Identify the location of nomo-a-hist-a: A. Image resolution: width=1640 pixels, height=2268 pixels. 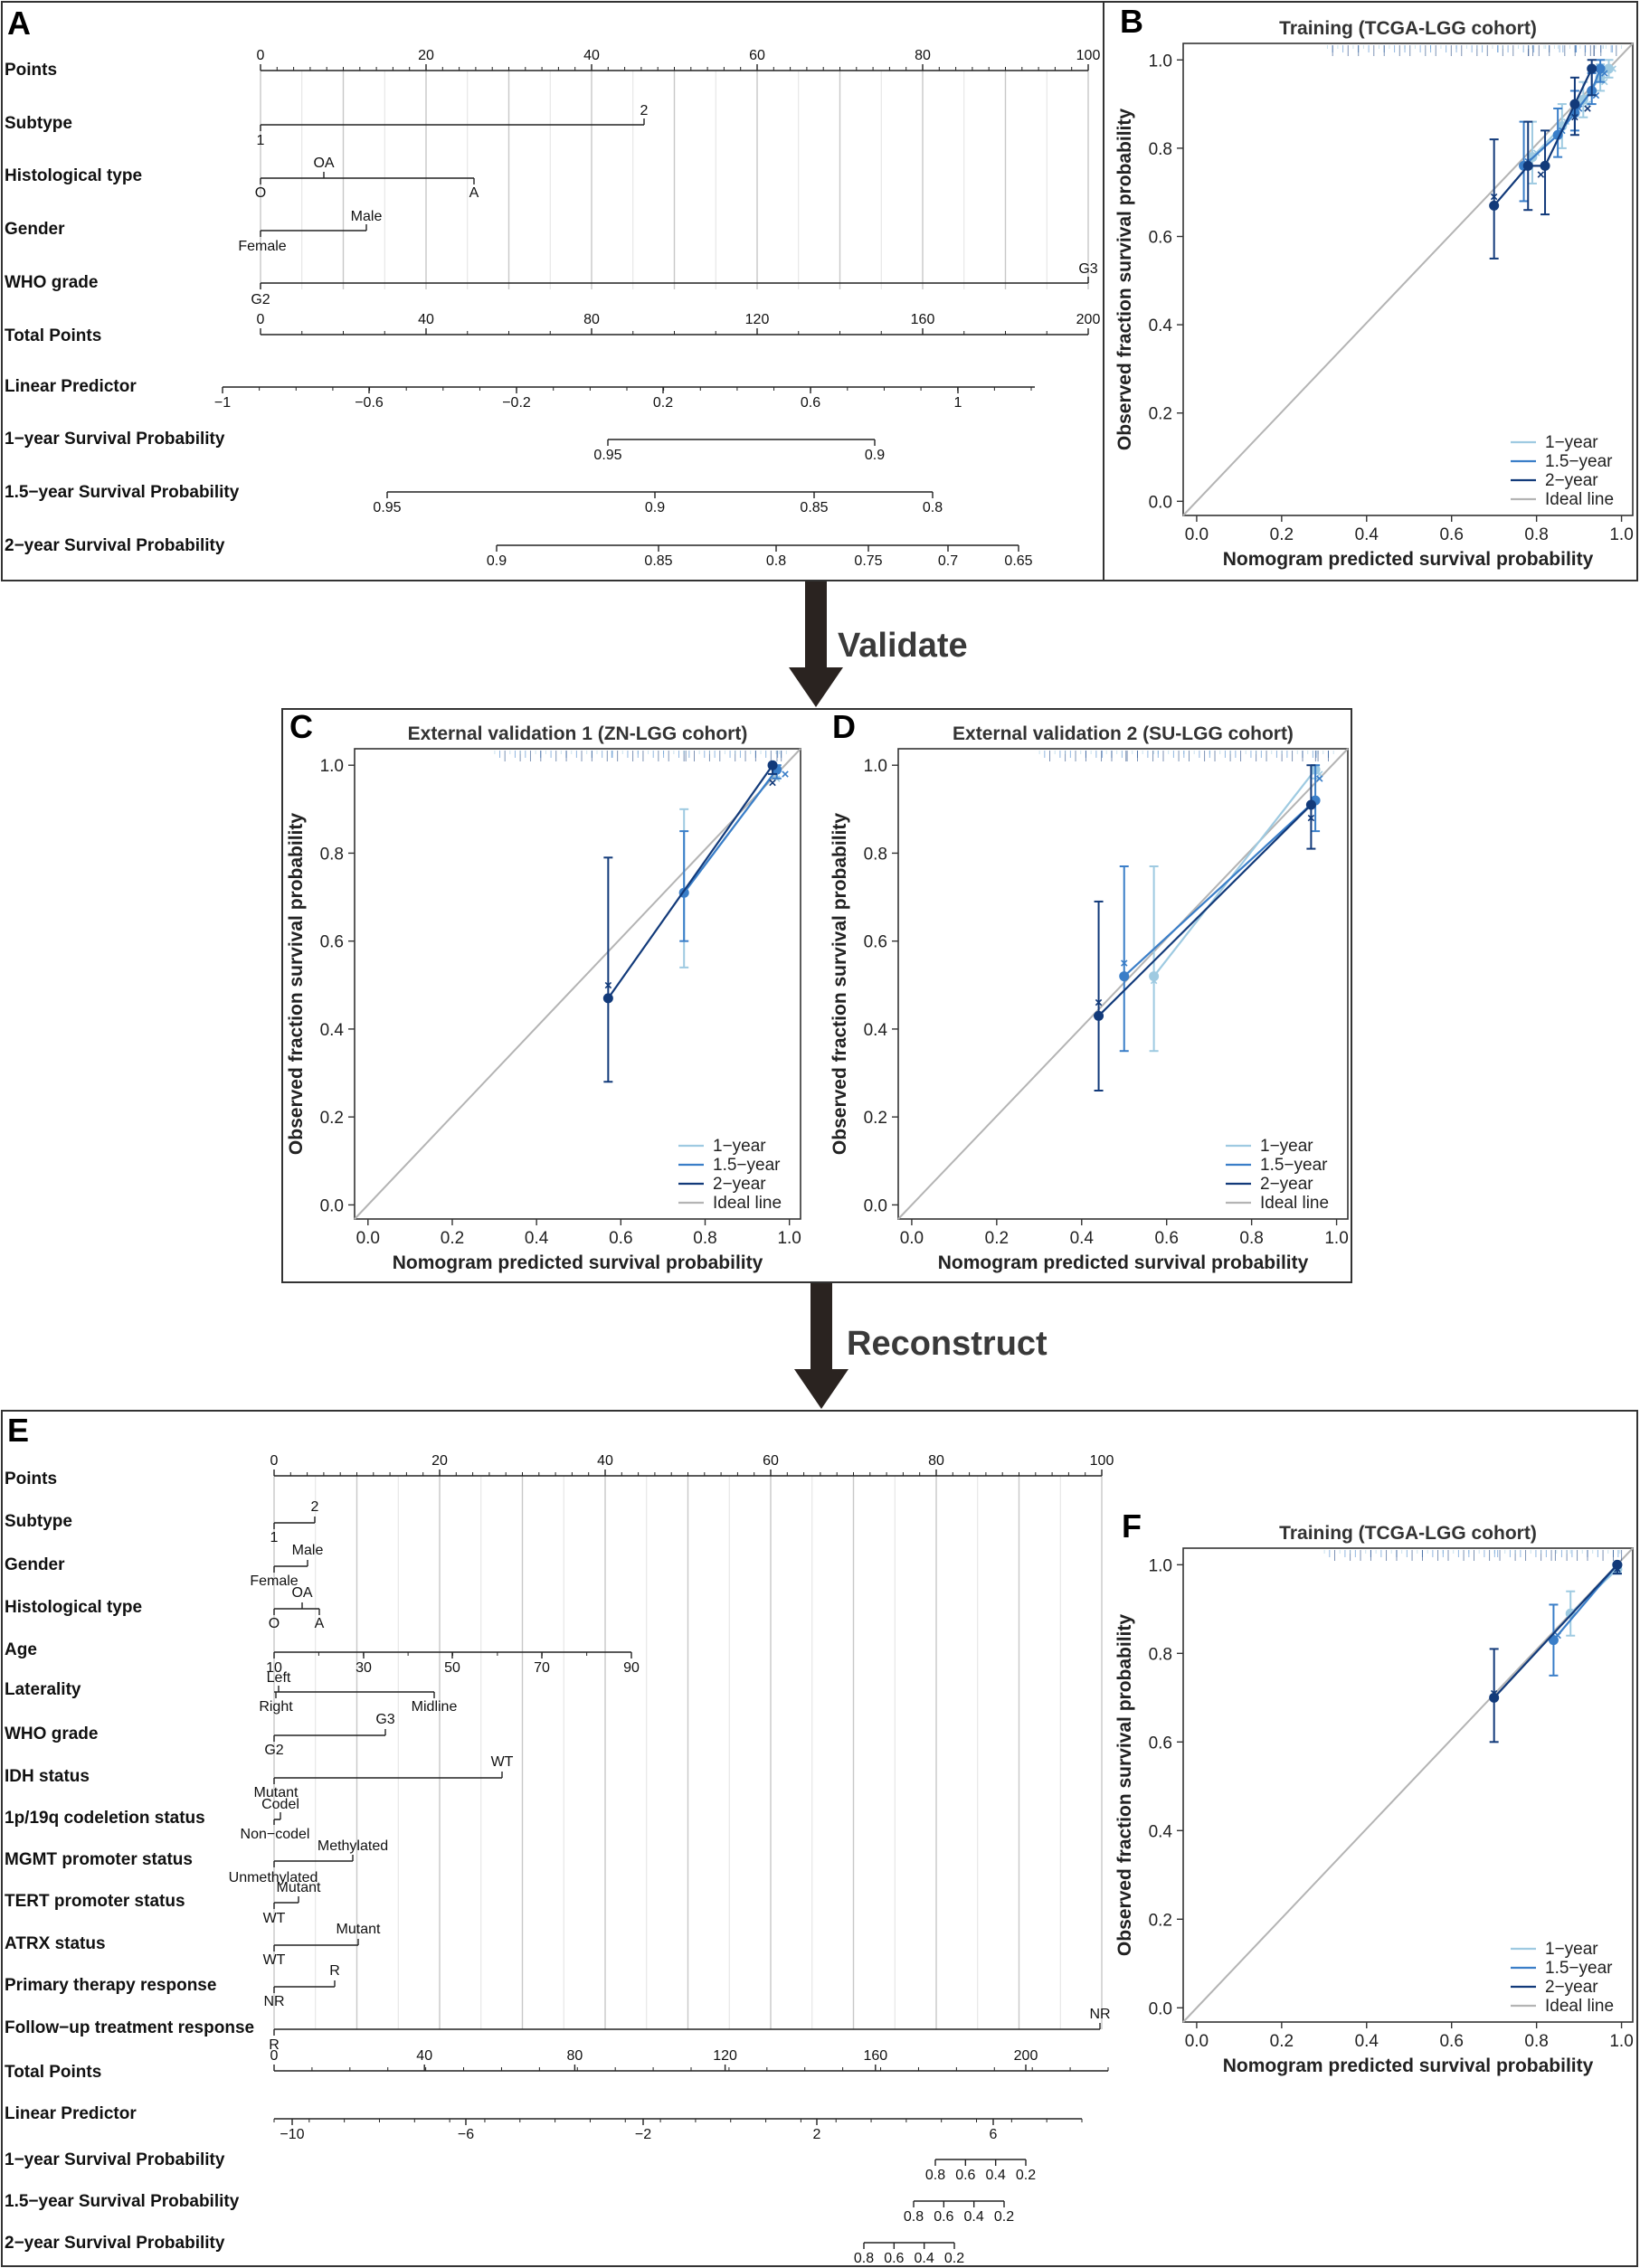
(474, 193).